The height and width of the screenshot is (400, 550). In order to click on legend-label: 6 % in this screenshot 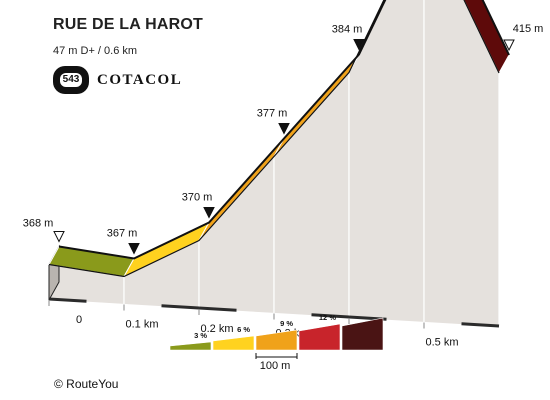, I will do `click(243, 329)`.